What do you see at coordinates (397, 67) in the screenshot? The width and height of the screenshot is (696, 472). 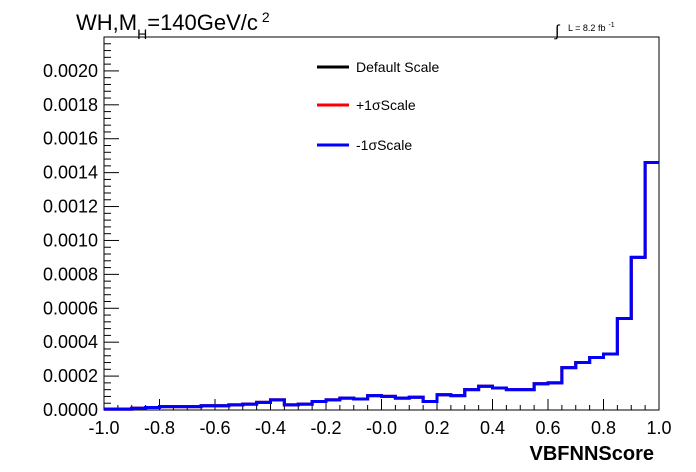 I see `legend-label-default: Default Scale` at bounding box center [397, 67].